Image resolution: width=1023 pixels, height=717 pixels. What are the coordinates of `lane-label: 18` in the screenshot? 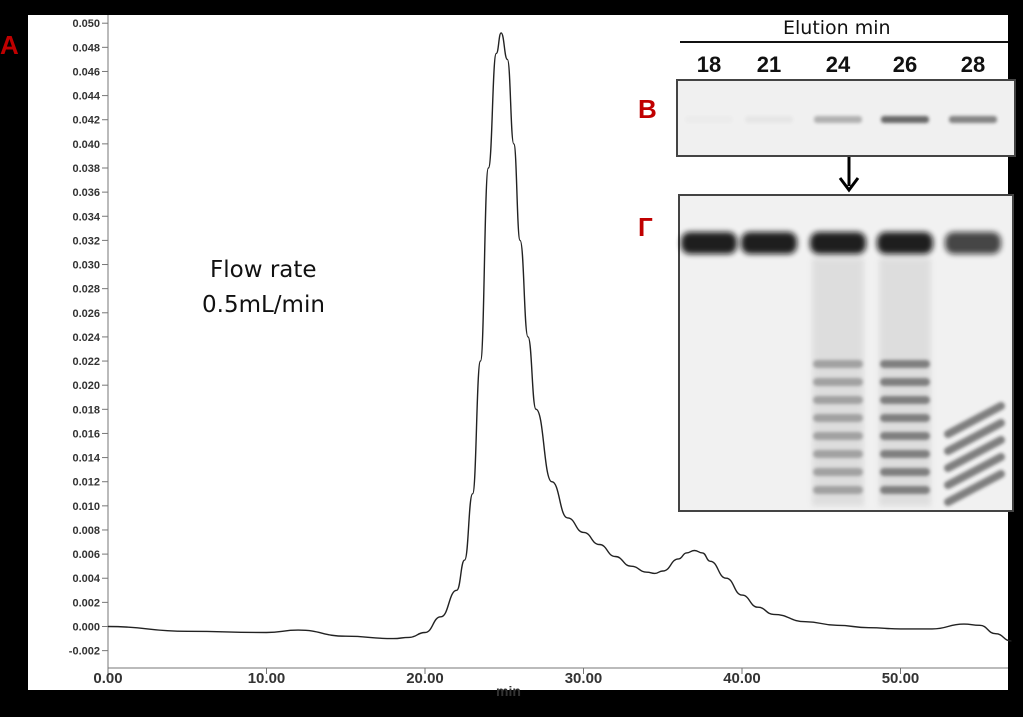 It's located at (709, 64).